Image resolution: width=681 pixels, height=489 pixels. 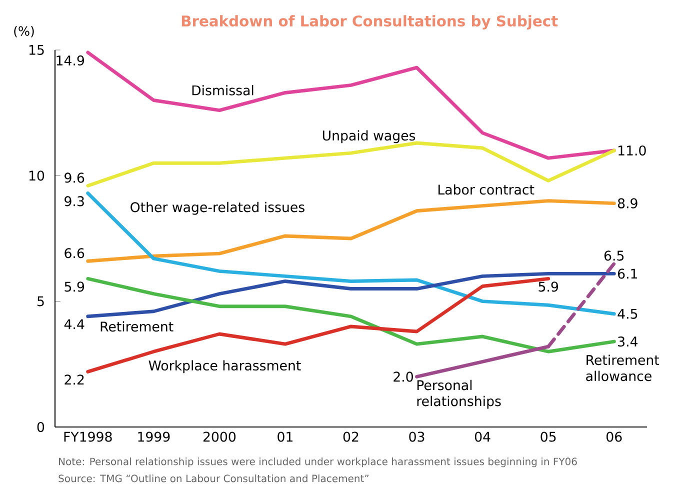 I want to click on text: Note: Personal relationship issues were included under workplace harassment issues beginning in FY06, so click(x=318, y=463).